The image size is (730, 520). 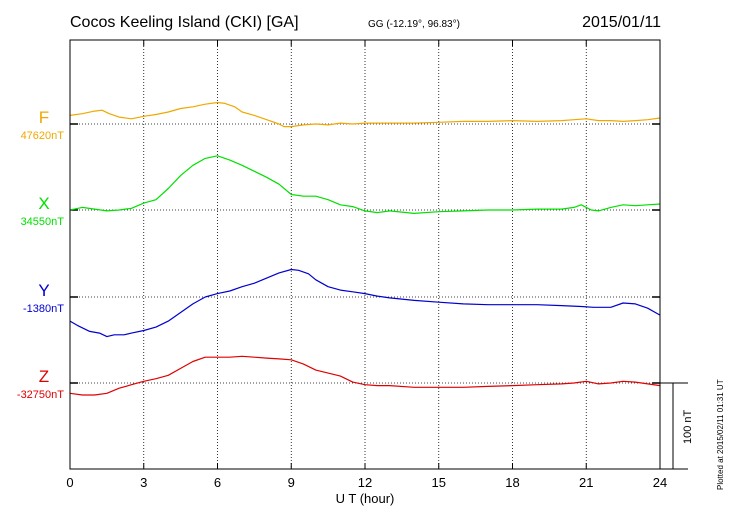 What do you see at coordinates (365, 498) in the screenshot?
I see `x-axis-label: U T (hour)` at bounding box center [365, 498].